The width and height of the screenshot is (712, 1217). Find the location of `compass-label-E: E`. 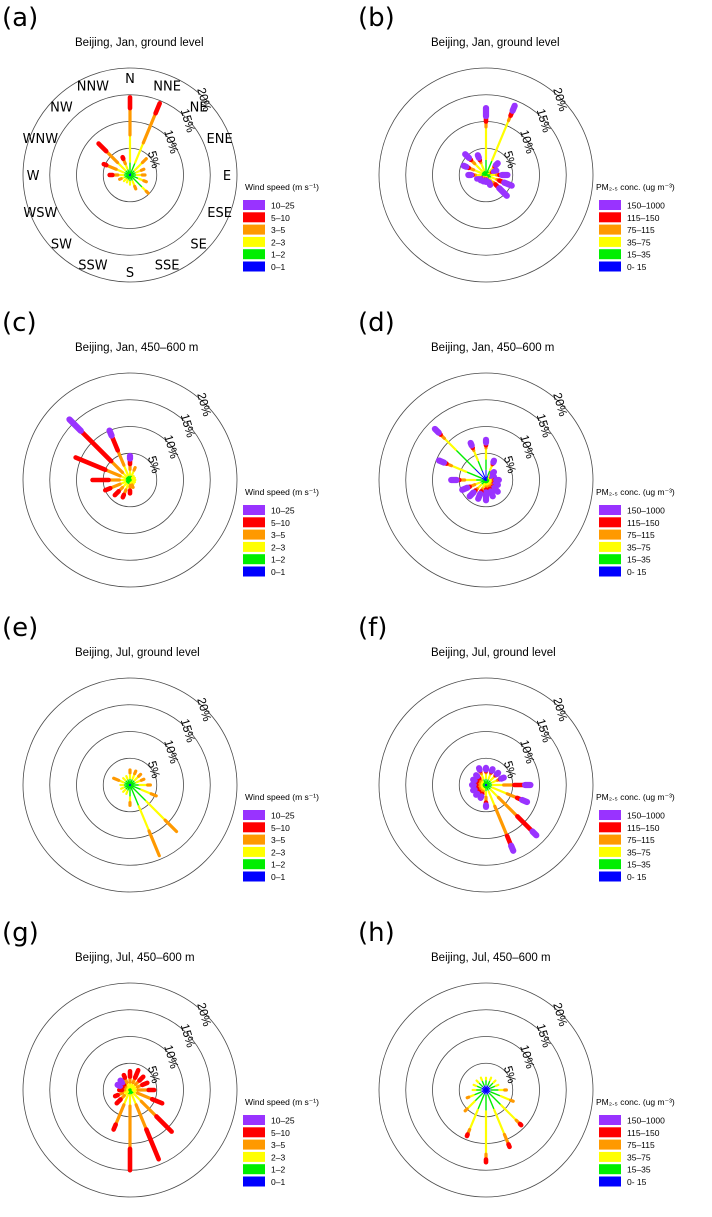

compass-label-E: E is located at coordinates (227, 176).